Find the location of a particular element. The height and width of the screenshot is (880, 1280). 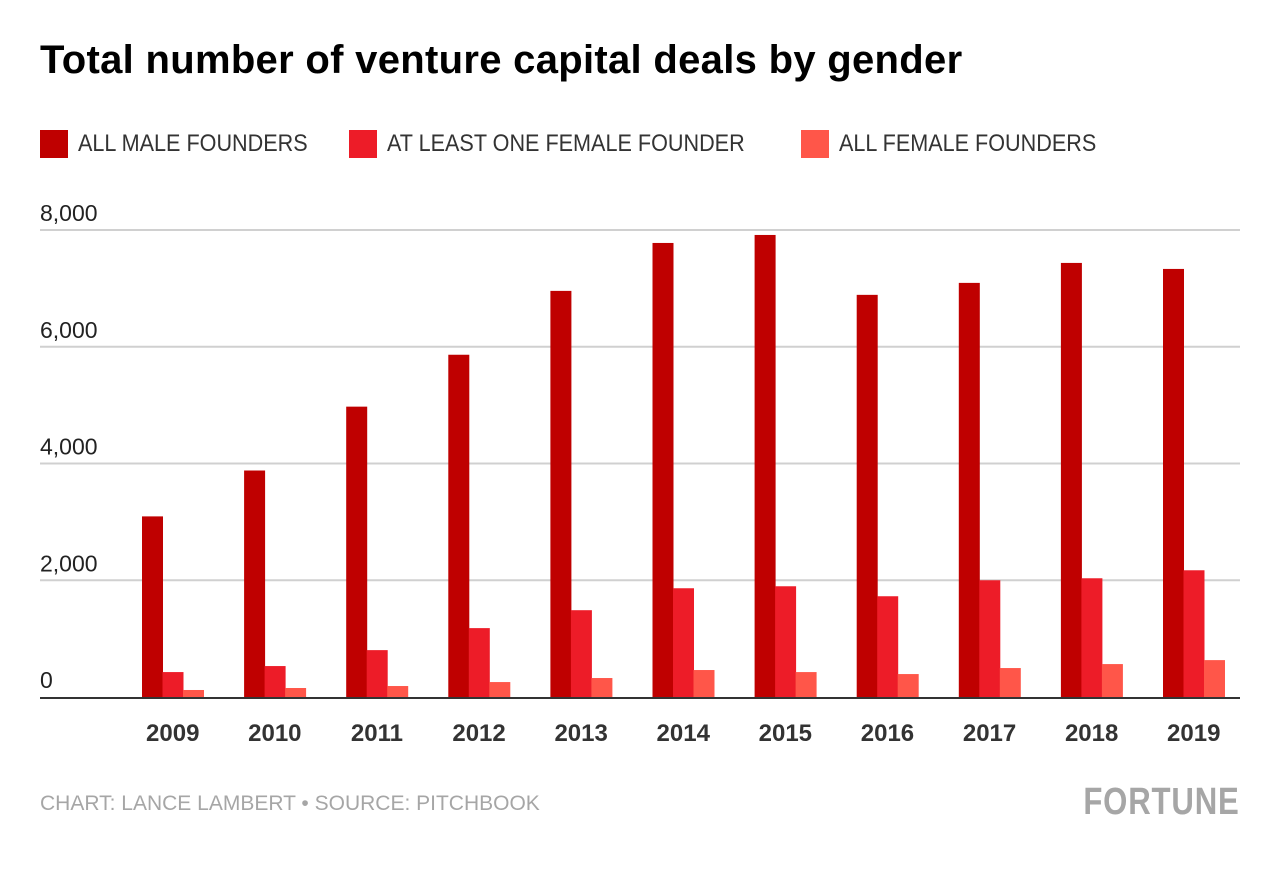

legend-label: AT LEAST ONE FEMALE FOUNDER is located at coordinates (566, 143).